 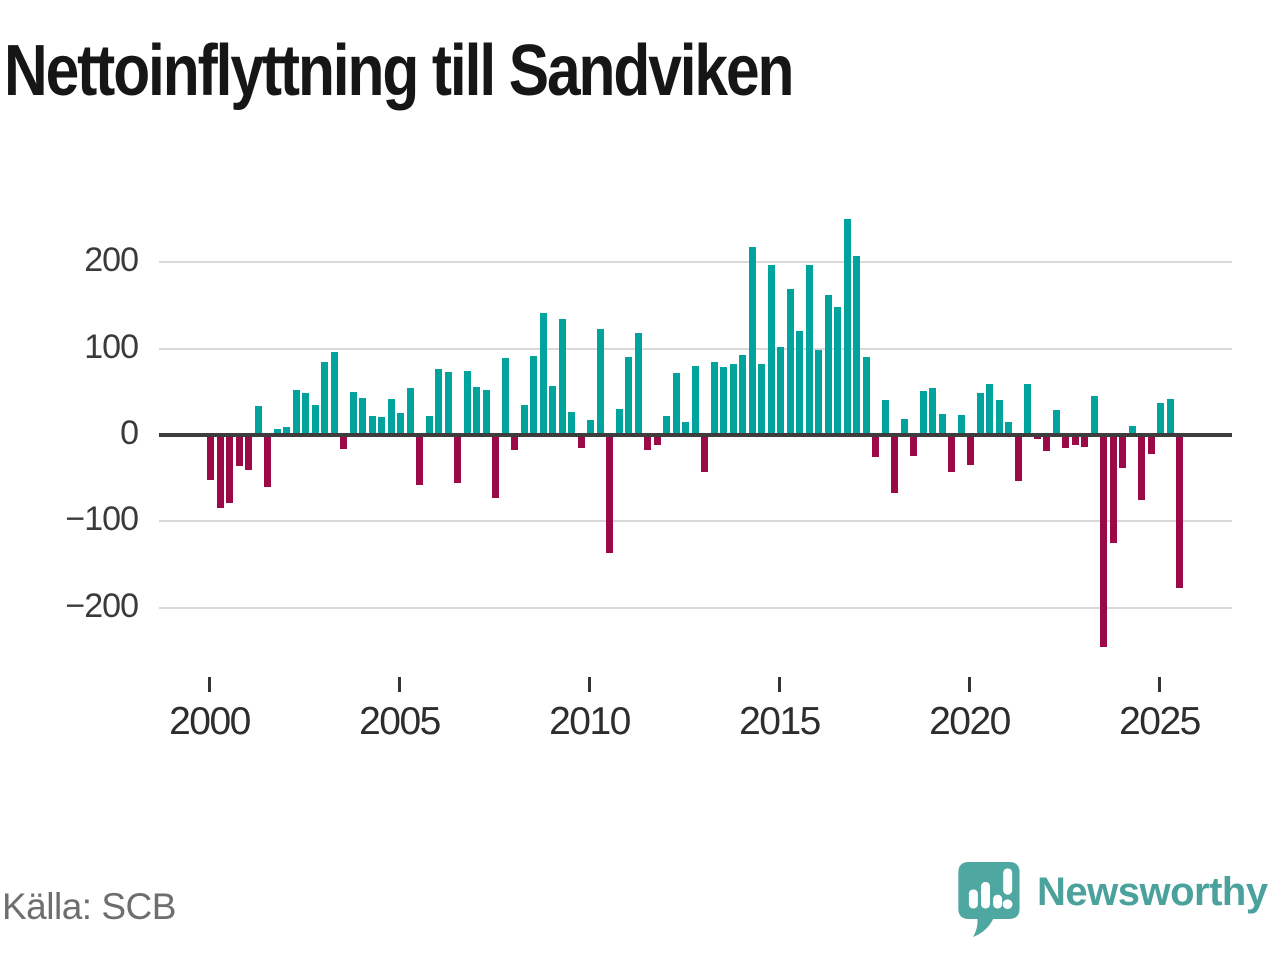 What do you see at coordinates (391, 416) in the screenshot?
I see `bar-2004-q4` at bounding box center [391, 416].